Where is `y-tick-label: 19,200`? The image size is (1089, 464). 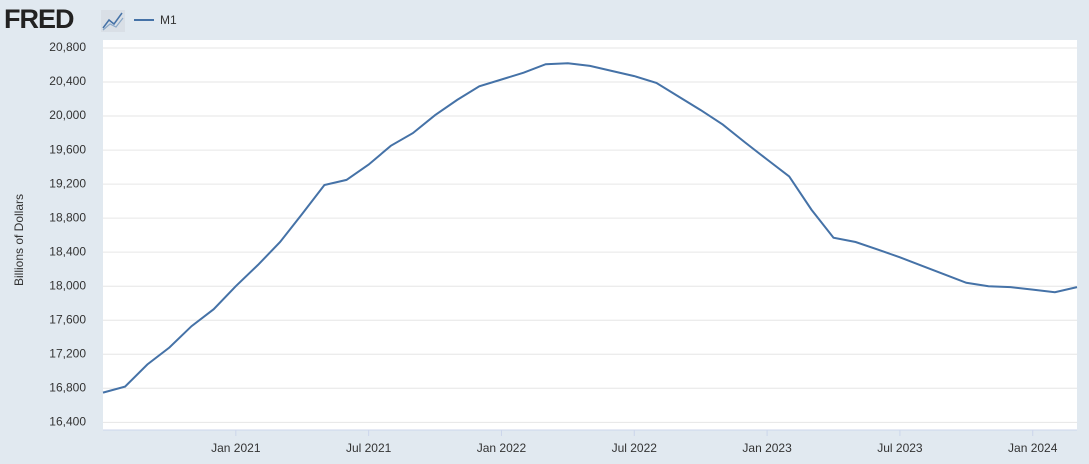 y-tick-label: 19,200 is located at coordinates (67, 183).